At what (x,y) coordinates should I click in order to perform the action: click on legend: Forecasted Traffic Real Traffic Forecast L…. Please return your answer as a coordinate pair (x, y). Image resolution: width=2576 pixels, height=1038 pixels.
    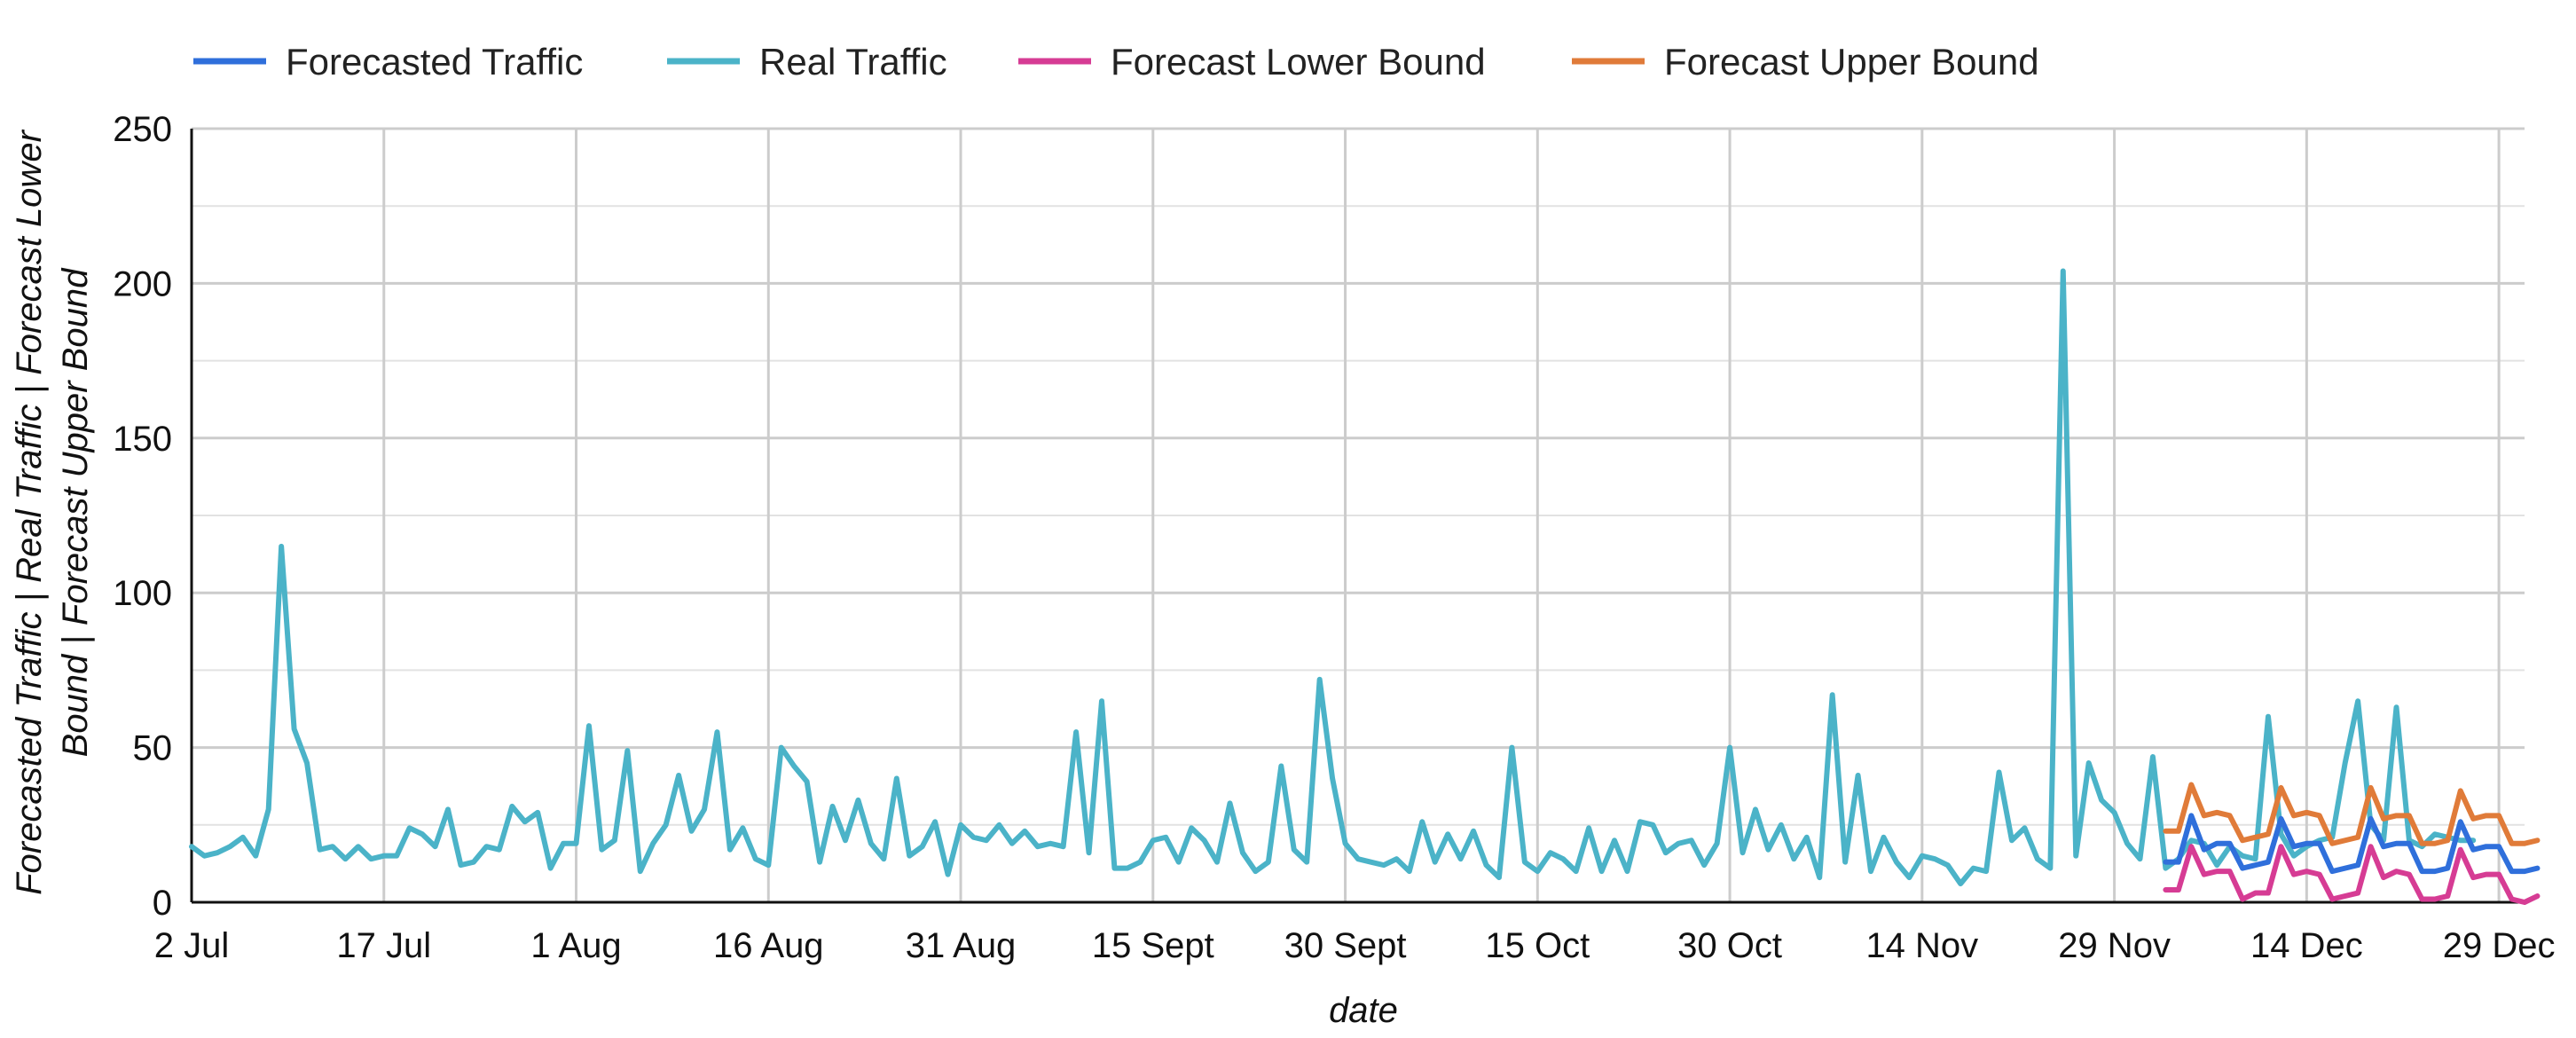
    Looking at the image, I should click on (1116, 62).